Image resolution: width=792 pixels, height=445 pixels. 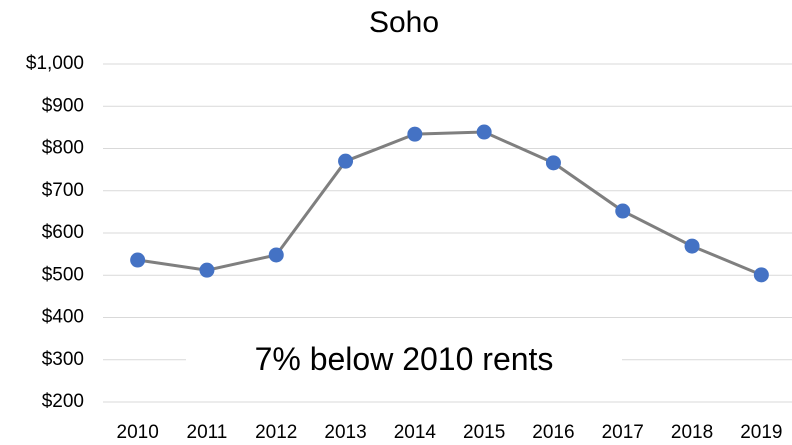 I want to click on y-tick-label: $300, so click(x=63, y=359).